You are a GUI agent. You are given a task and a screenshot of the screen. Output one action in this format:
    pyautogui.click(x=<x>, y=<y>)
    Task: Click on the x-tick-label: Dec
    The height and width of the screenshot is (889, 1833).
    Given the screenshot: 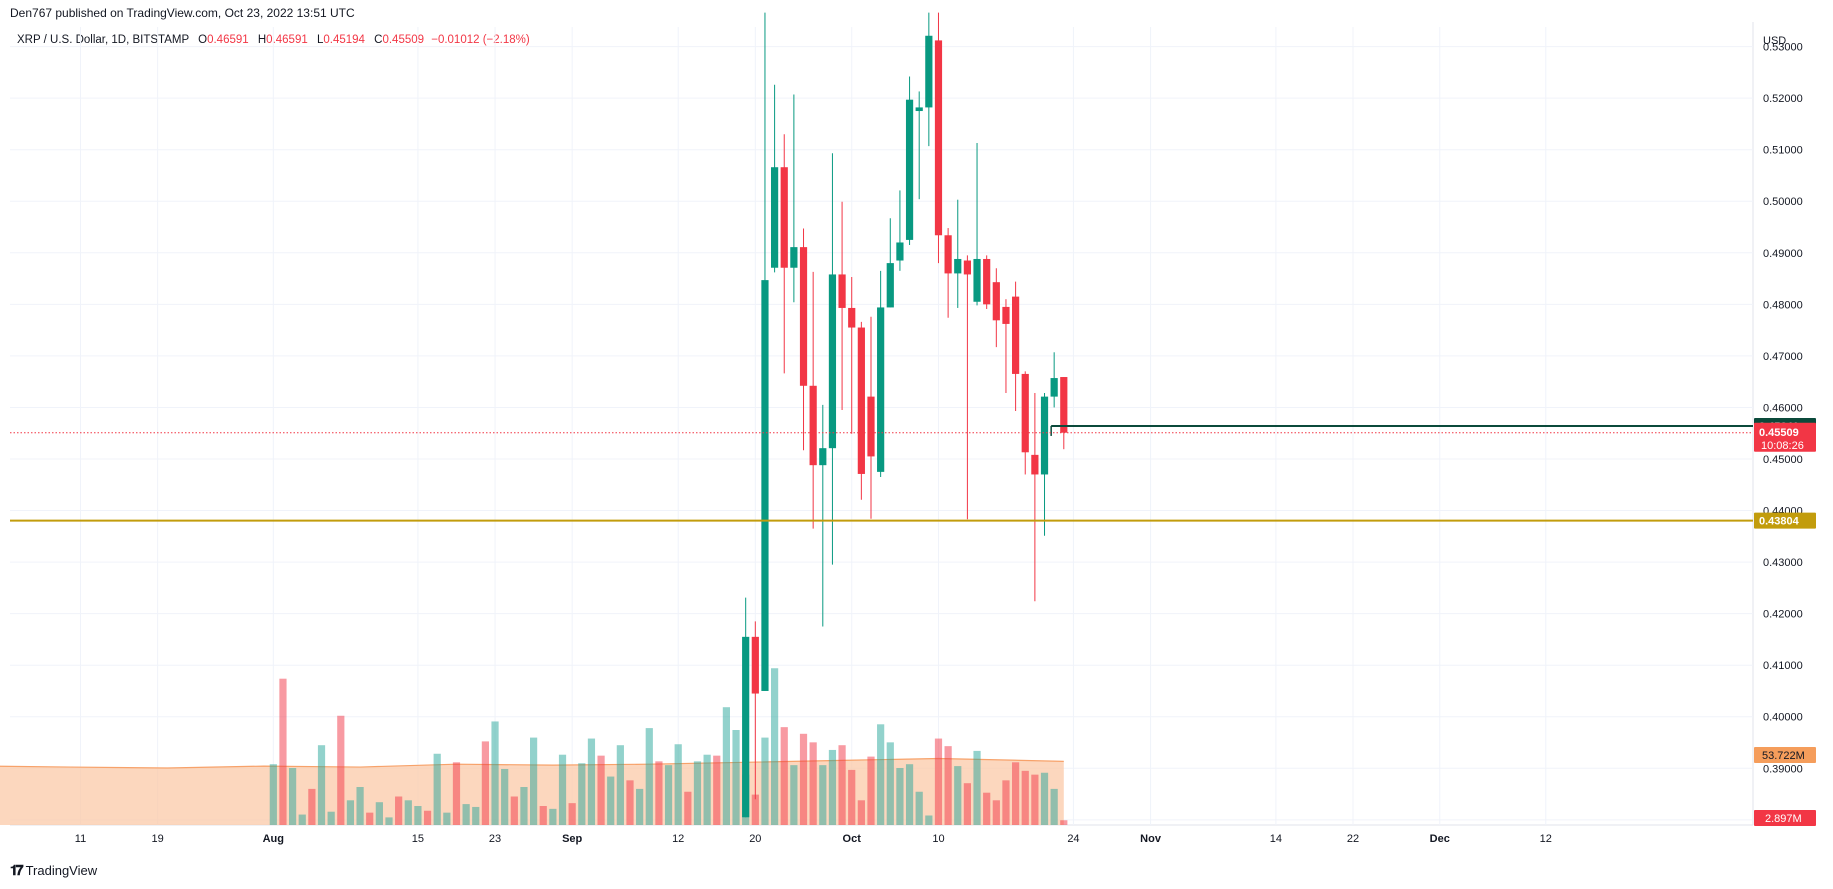 What is the action you would take?
    pyautogui.click(x=1440, y=839)
    